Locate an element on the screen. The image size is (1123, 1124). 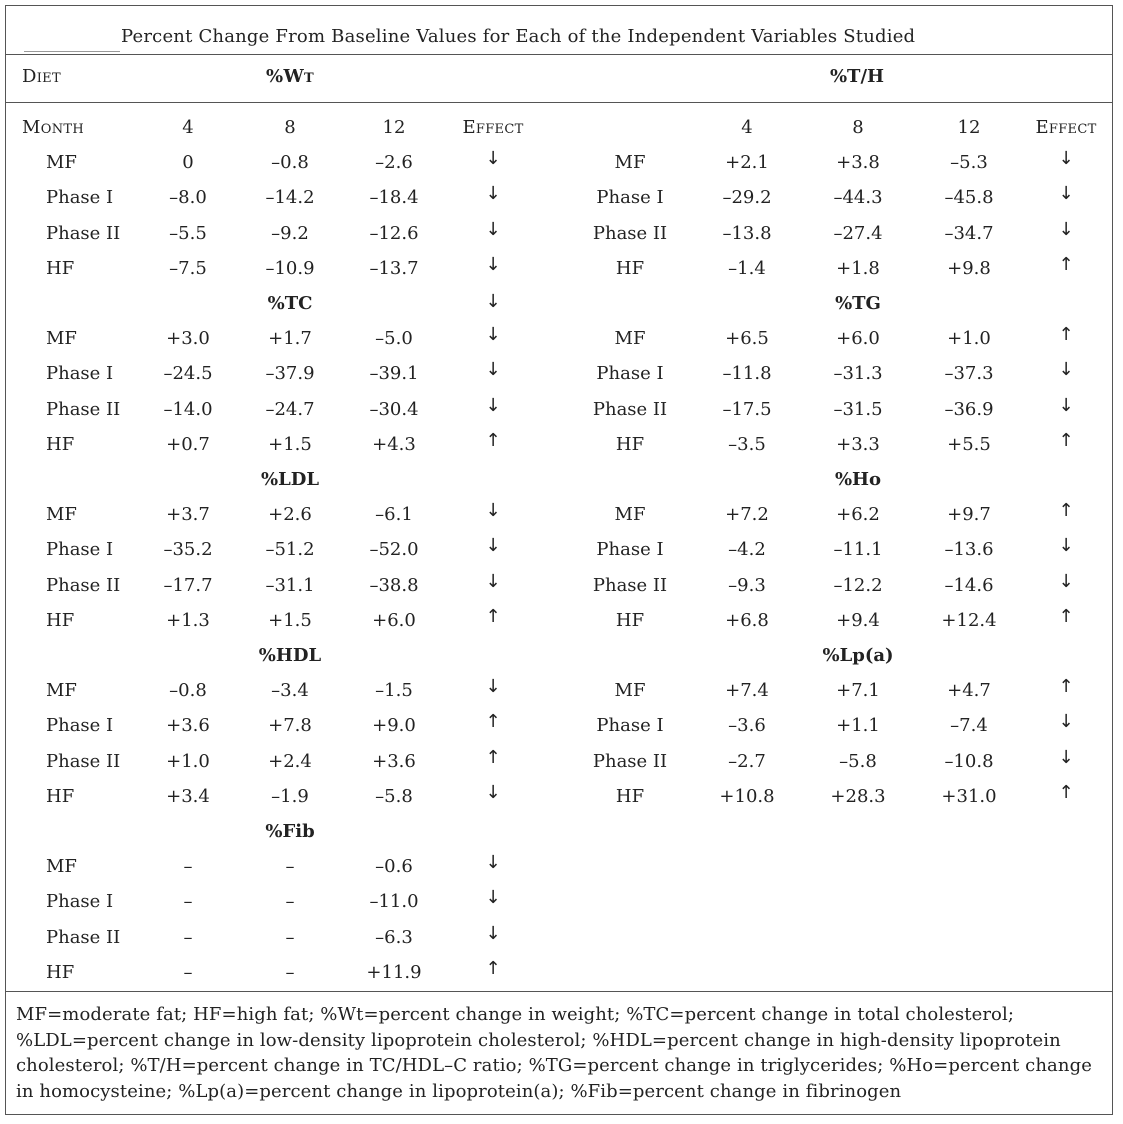
value-cell: +3.4 is located at coordinates (188, 796).